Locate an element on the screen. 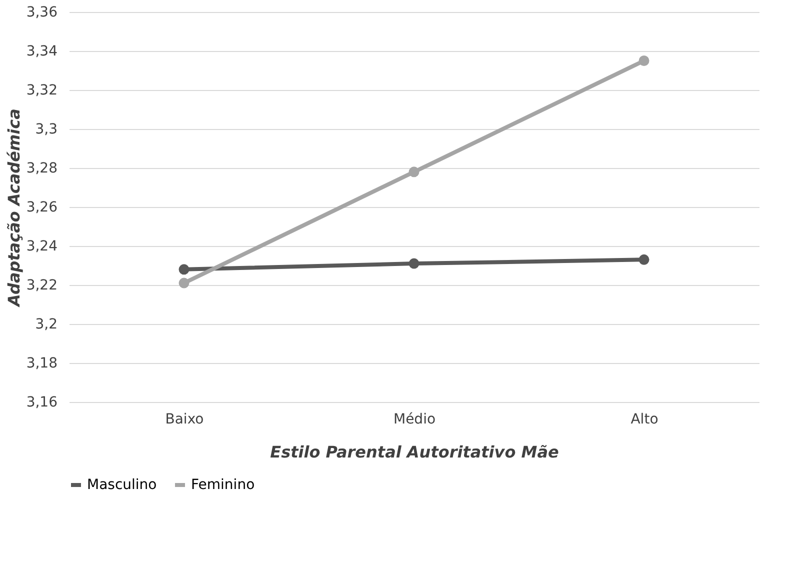  y-tick-label: 3,36 is located at coordinates (42, 12).